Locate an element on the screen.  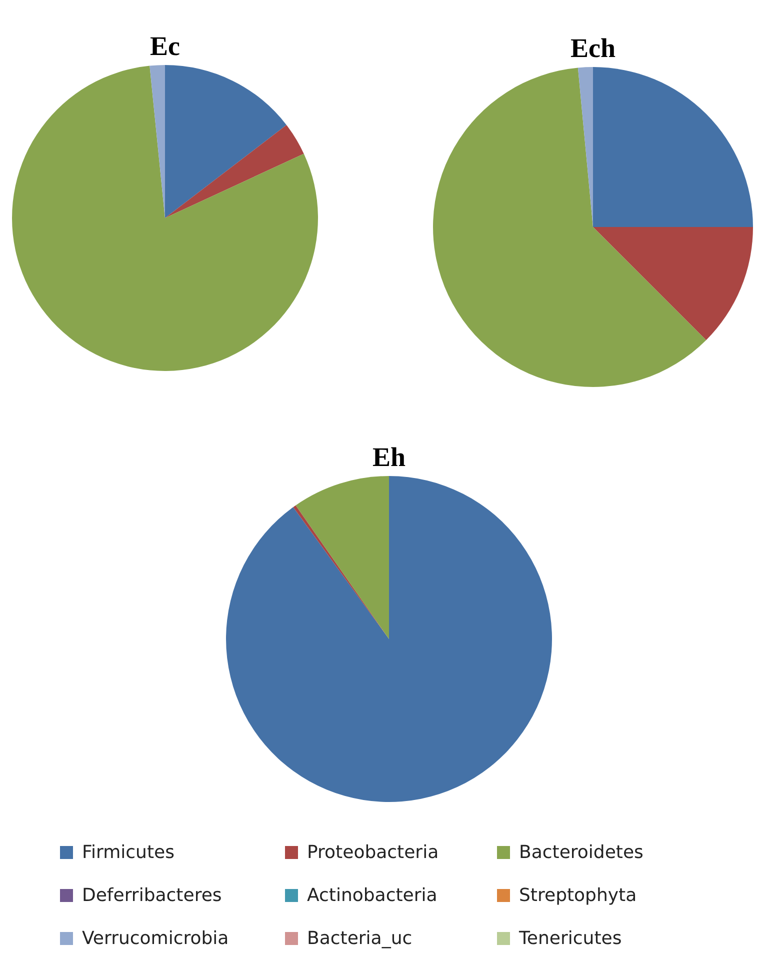
legend-label: Tenericutes is located at coordinates (570, 938).